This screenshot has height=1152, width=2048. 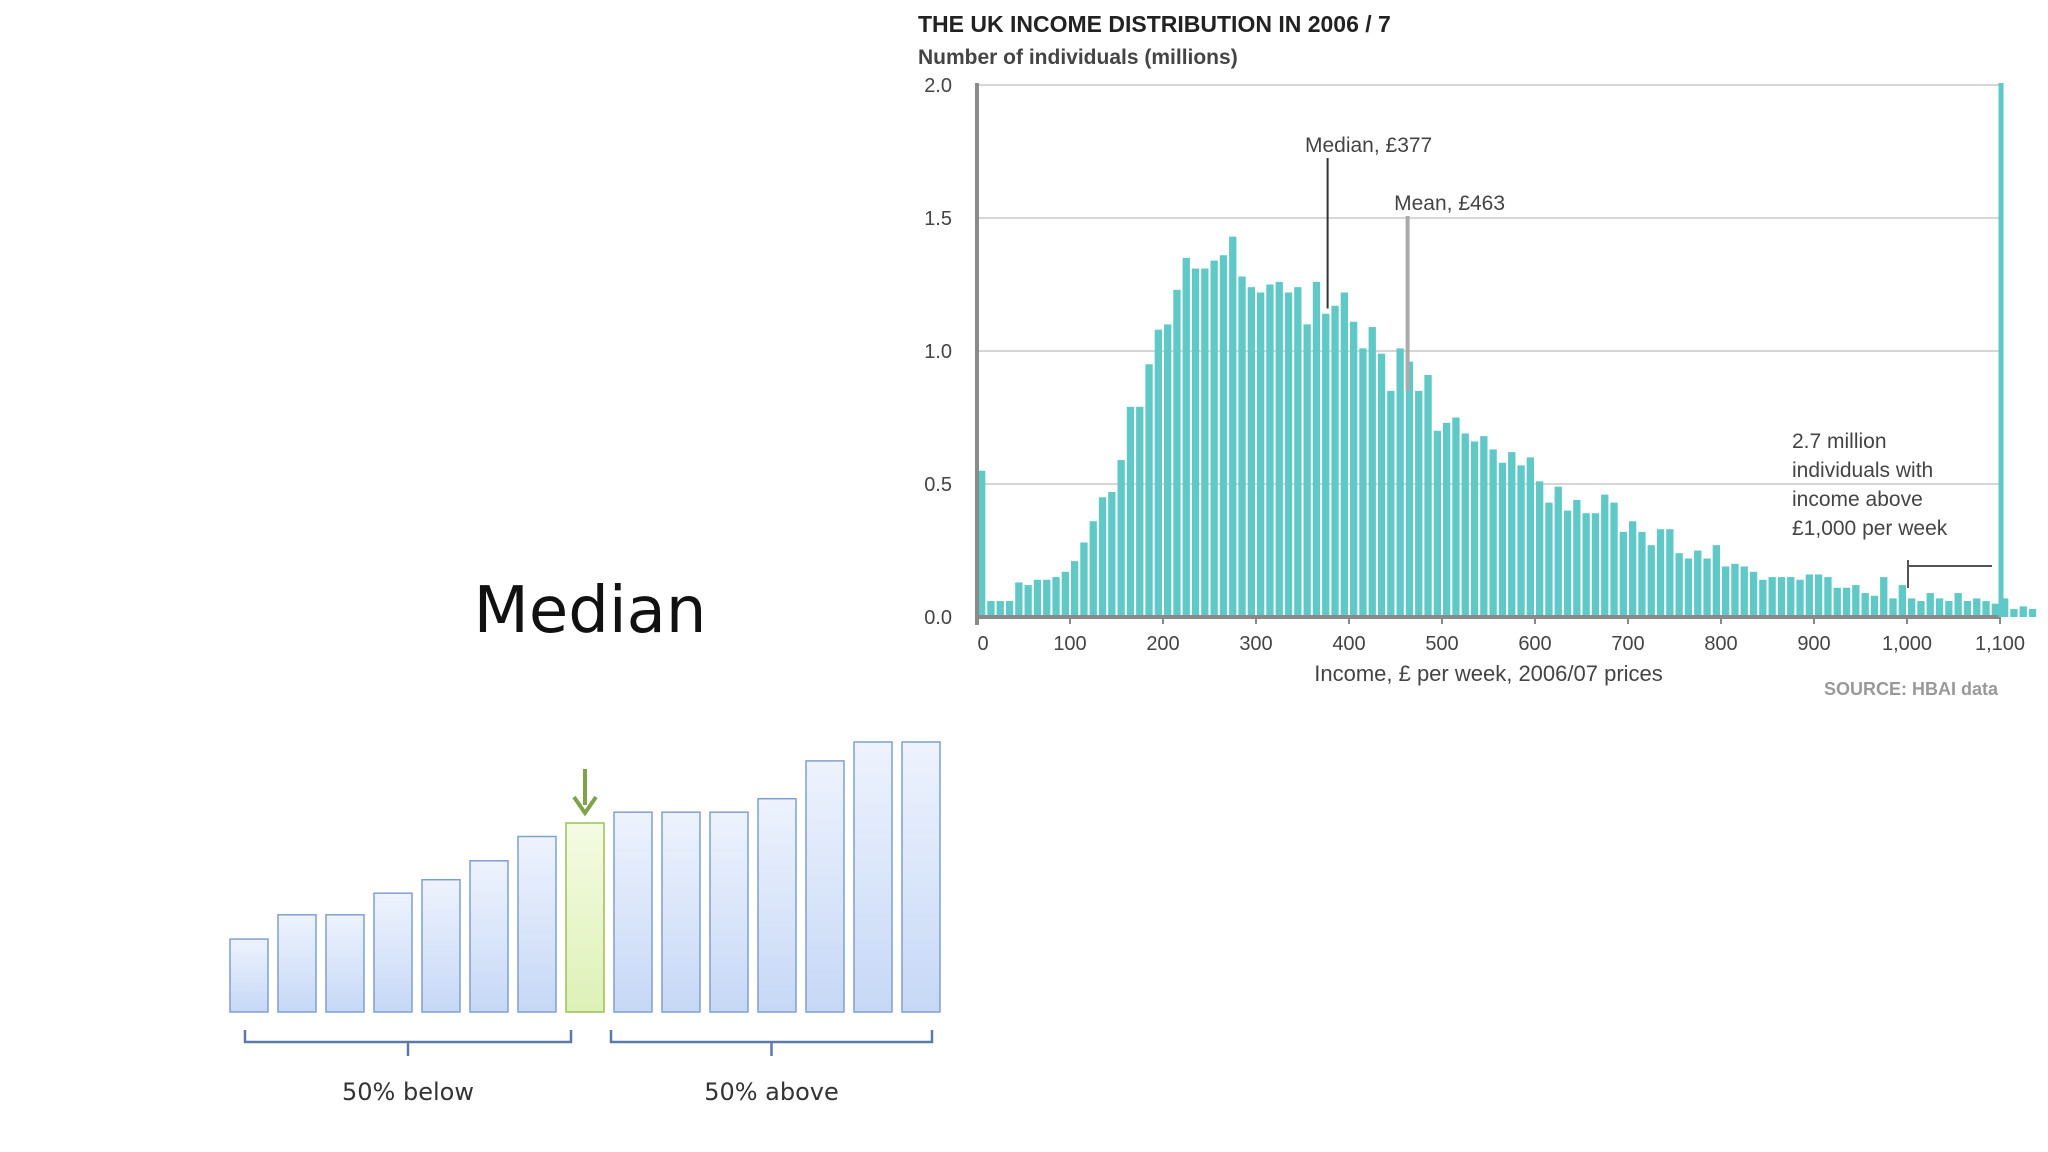 What do you see at coordinates (1870, 528) in the screenshot?
I see `tail-annotation-line: £1,000 per week` at bounding box center [1870, 528].